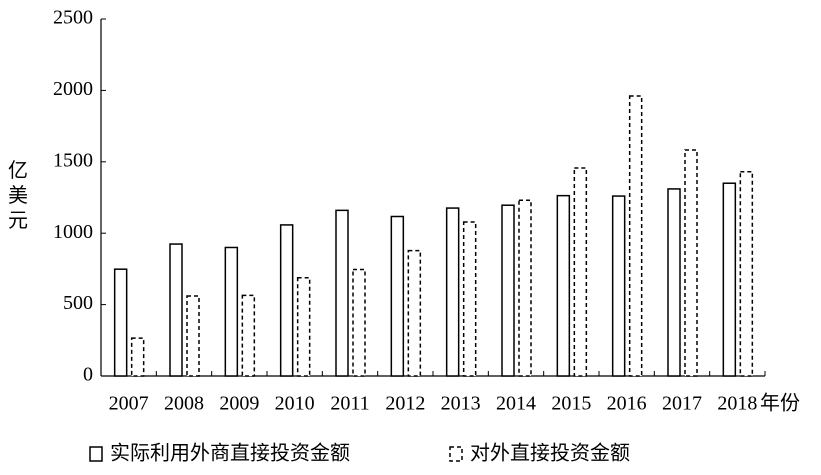 This screenshot has width=821, height=475. I want to click on y-tick-label: 0, so click(88, 375).